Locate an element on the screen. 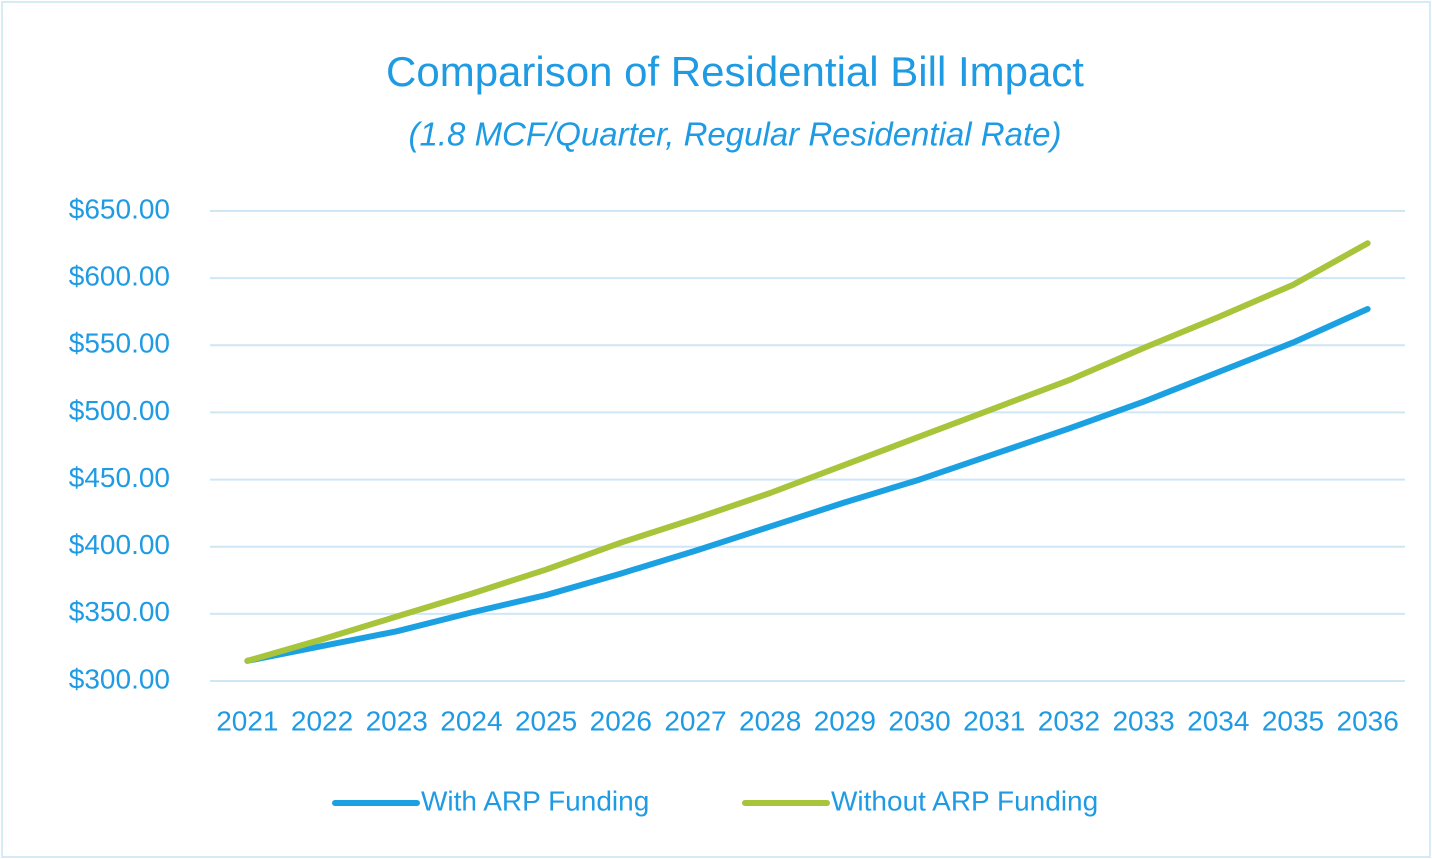 The width and height of the screenshot is (1432, 859). x-tick-label: 2031 is located at coordinates (994, 720).